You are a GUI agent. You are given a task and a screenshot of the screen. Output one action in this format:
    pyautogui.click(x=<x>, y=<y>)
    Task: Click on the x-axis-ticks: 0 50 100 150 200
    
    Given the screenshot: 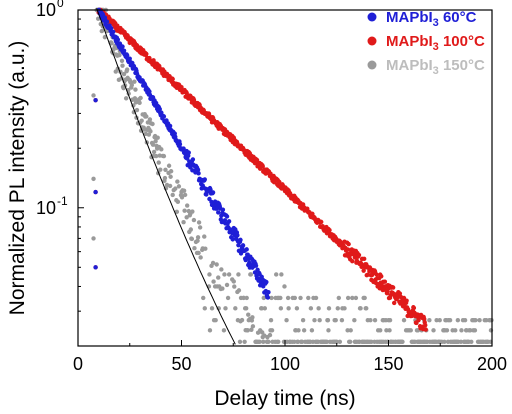 What is the action you would take?
    pyautogui.click(x=290, y=357)
    